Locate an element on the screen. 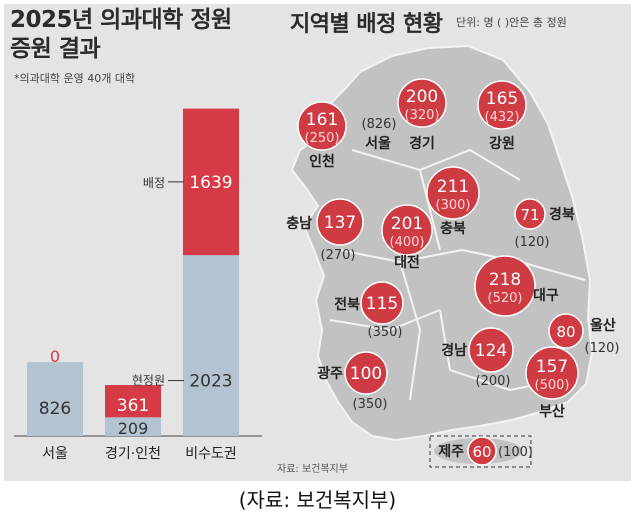 Image resolution: width=635 pixels, height=517 pixels. region-13-name: 광주 is located at coordinates (330, 373).